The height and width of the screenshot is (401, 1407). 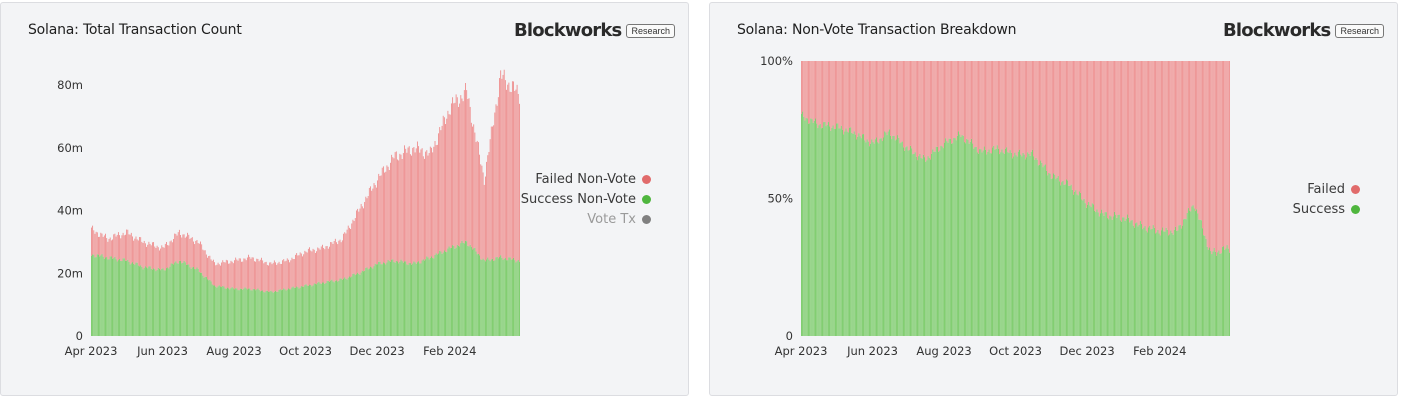 I want to click on legend-item-vote-tx: Vote Tx, so click(x=576, y=219).